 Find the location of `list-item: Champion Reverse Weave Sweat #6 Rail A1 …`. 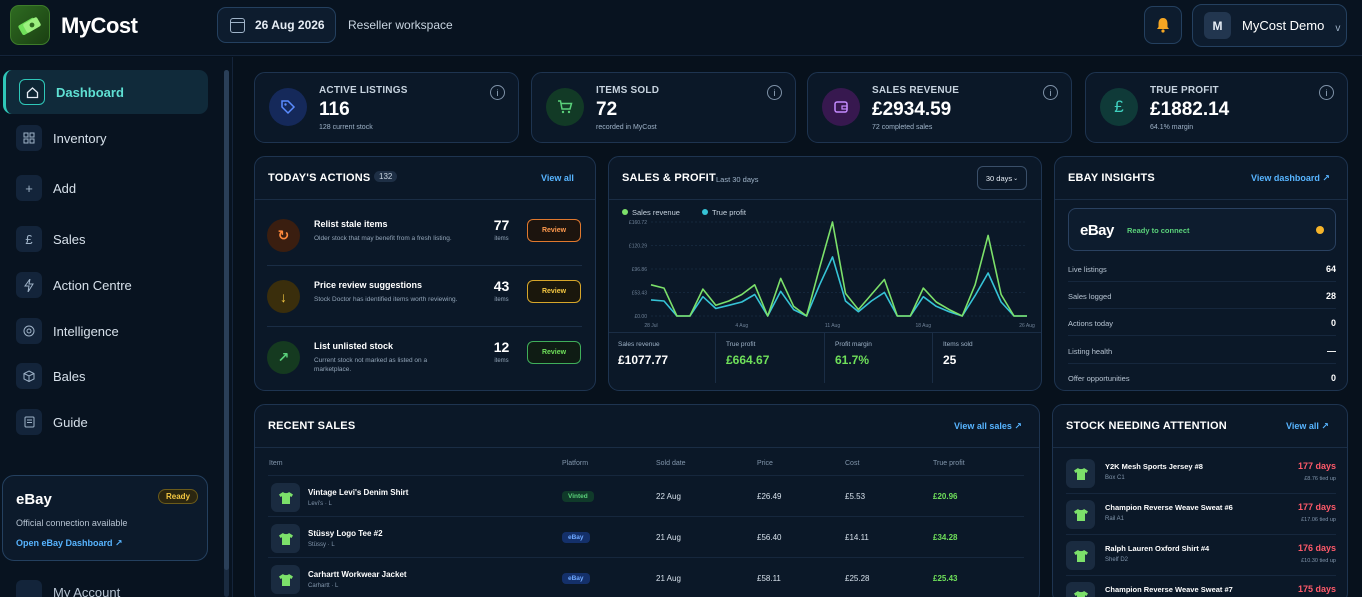

list-item: Champion Reverse Weave Sweat #6 Rail A1 … is located at coordinates (1201, 514).